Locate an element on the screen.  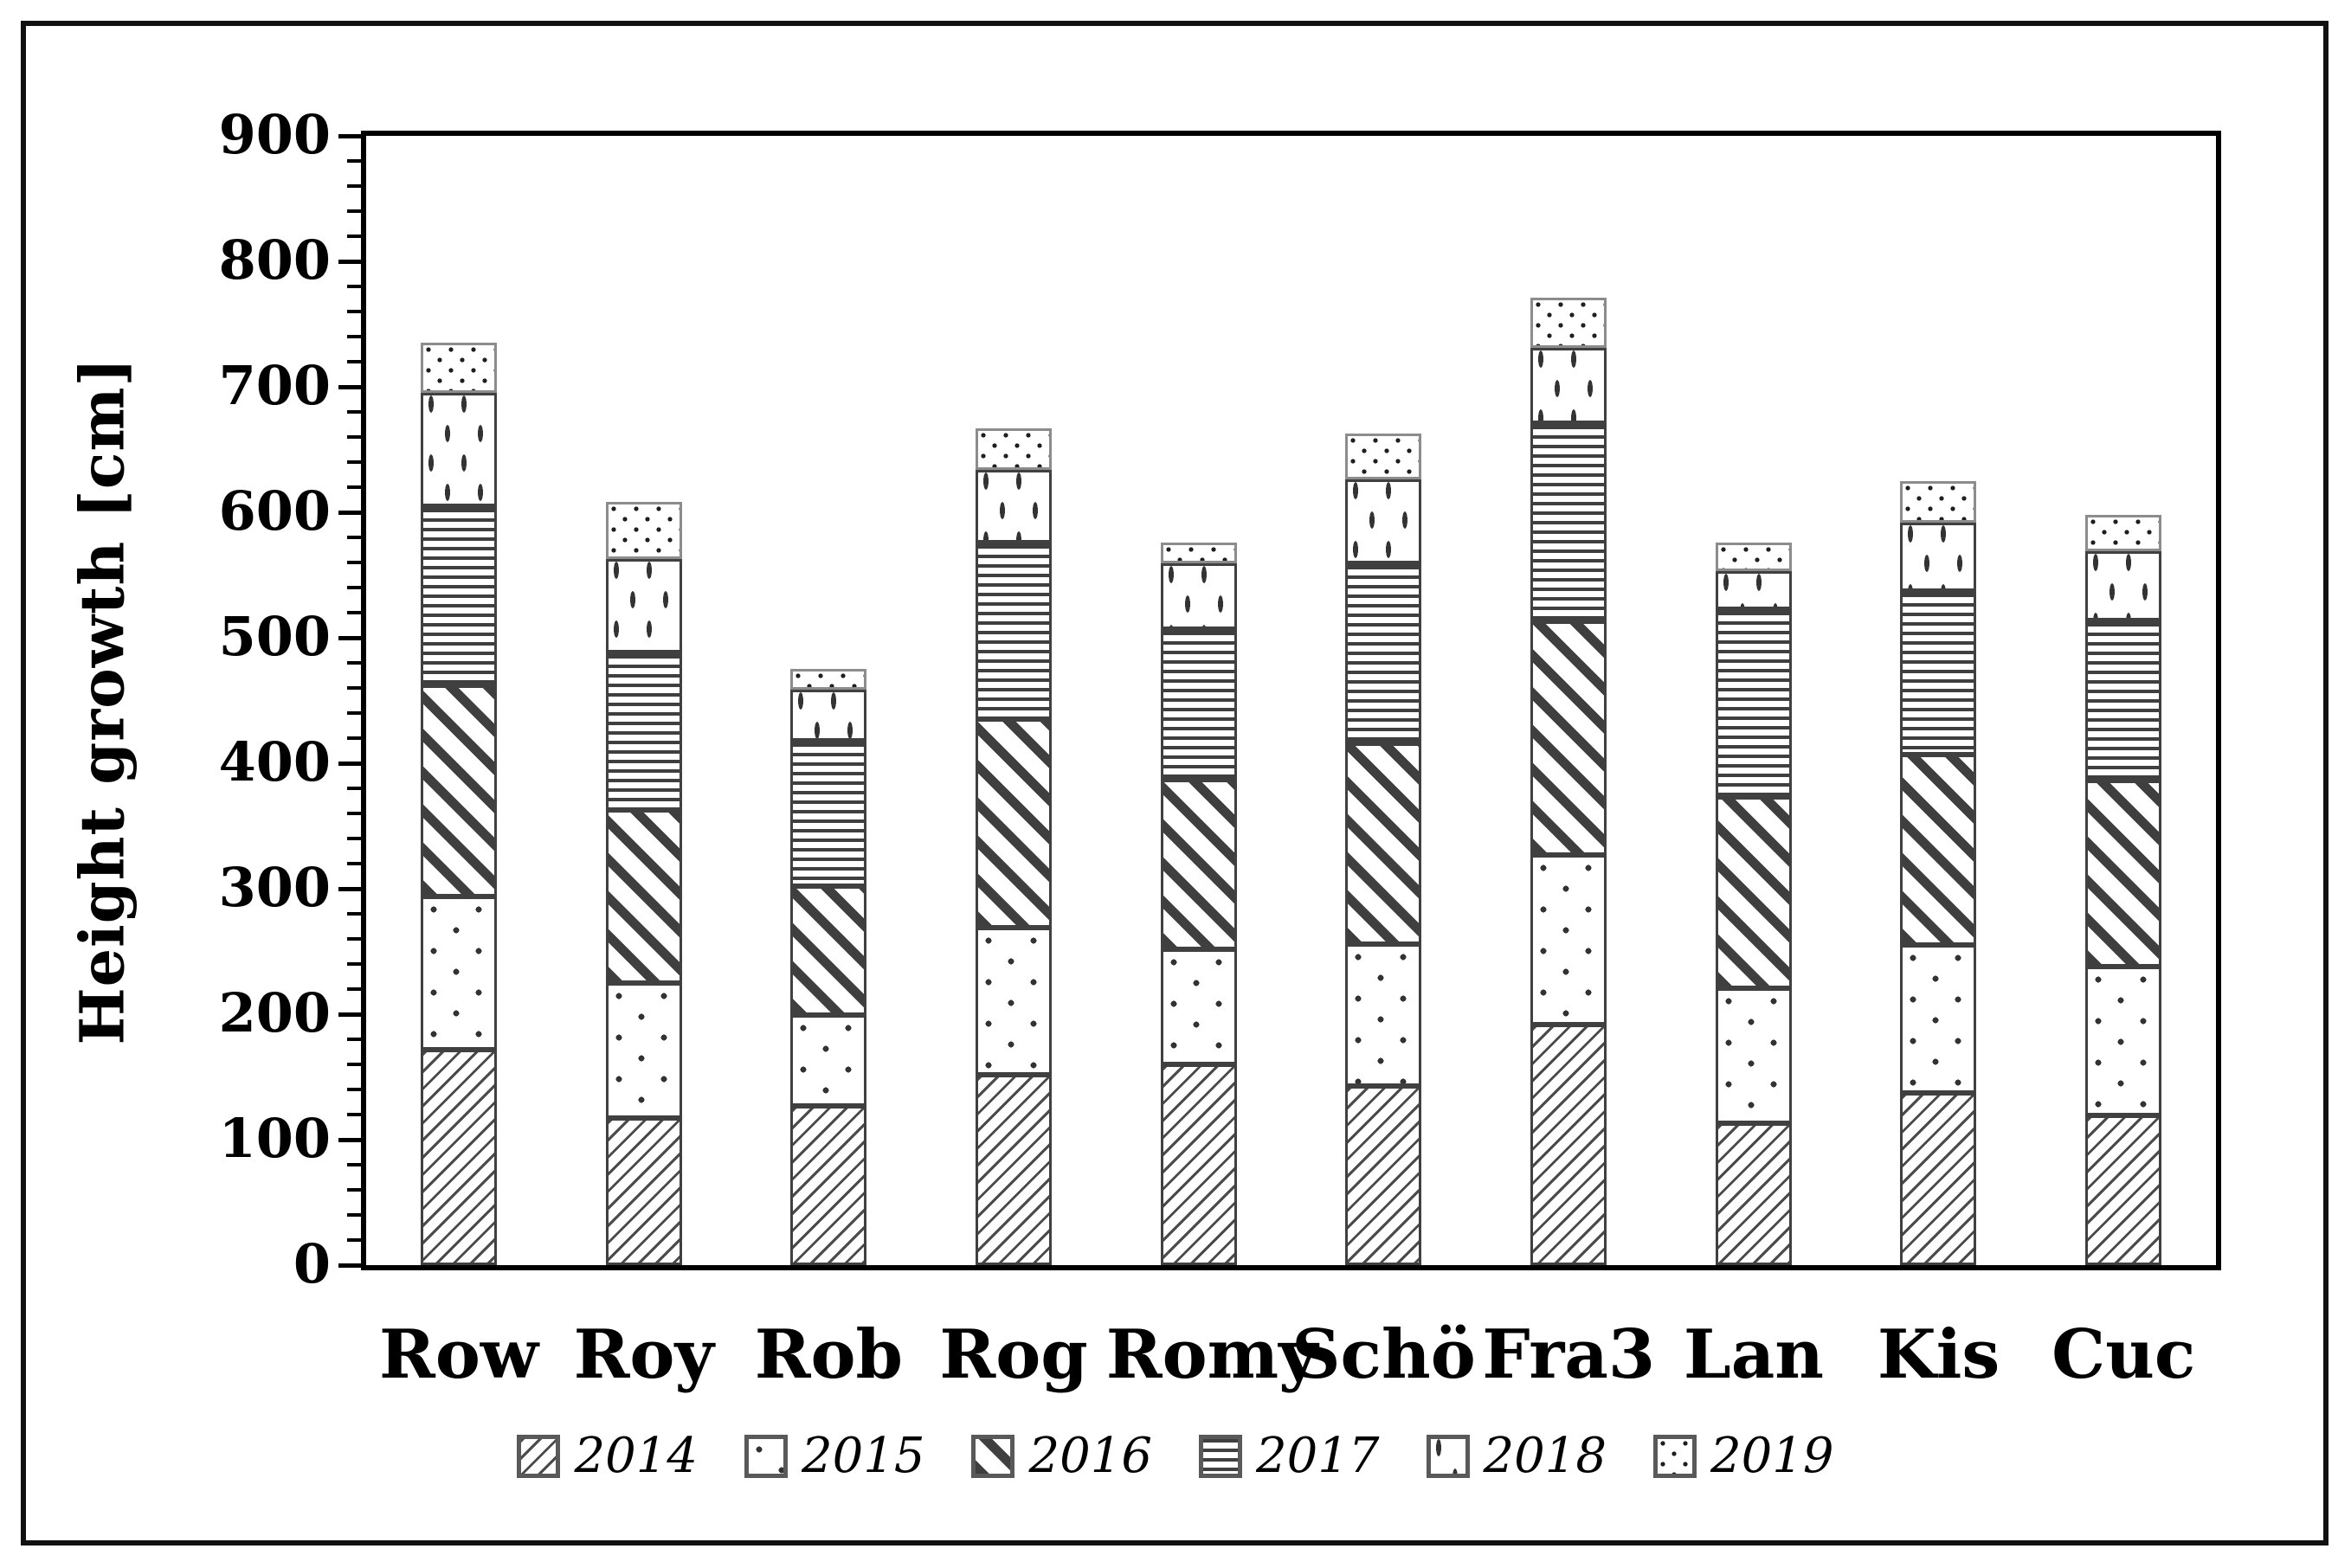
legend-label-2017: 2017 is located at coordinates (1318, 1456).